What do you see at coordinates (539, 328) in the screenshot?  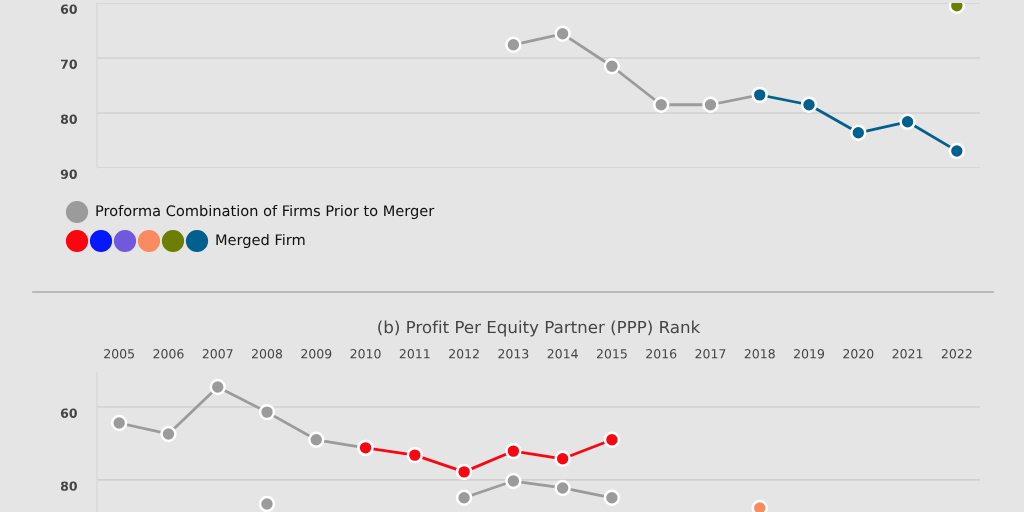 I see `chart-title: (b) Profit Per Equity Partner (PPP) Rank` at bounding box center [539, 328].